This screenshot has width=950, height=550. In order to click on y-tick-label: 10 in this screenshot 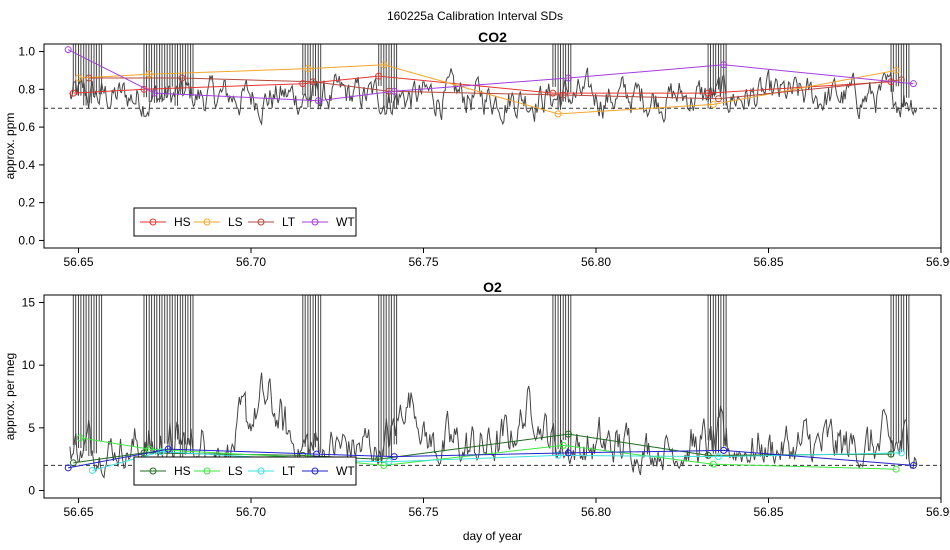, I will do `click(29, 365)`.